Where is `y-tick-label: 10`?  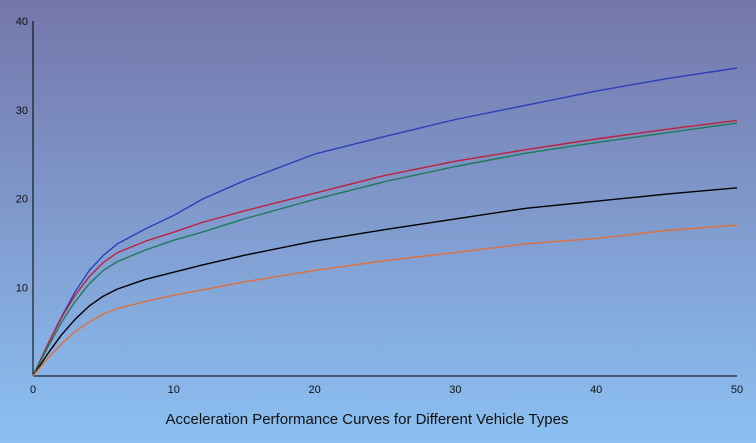
y-tick-label: 10 is located at coordinates (22, 288).